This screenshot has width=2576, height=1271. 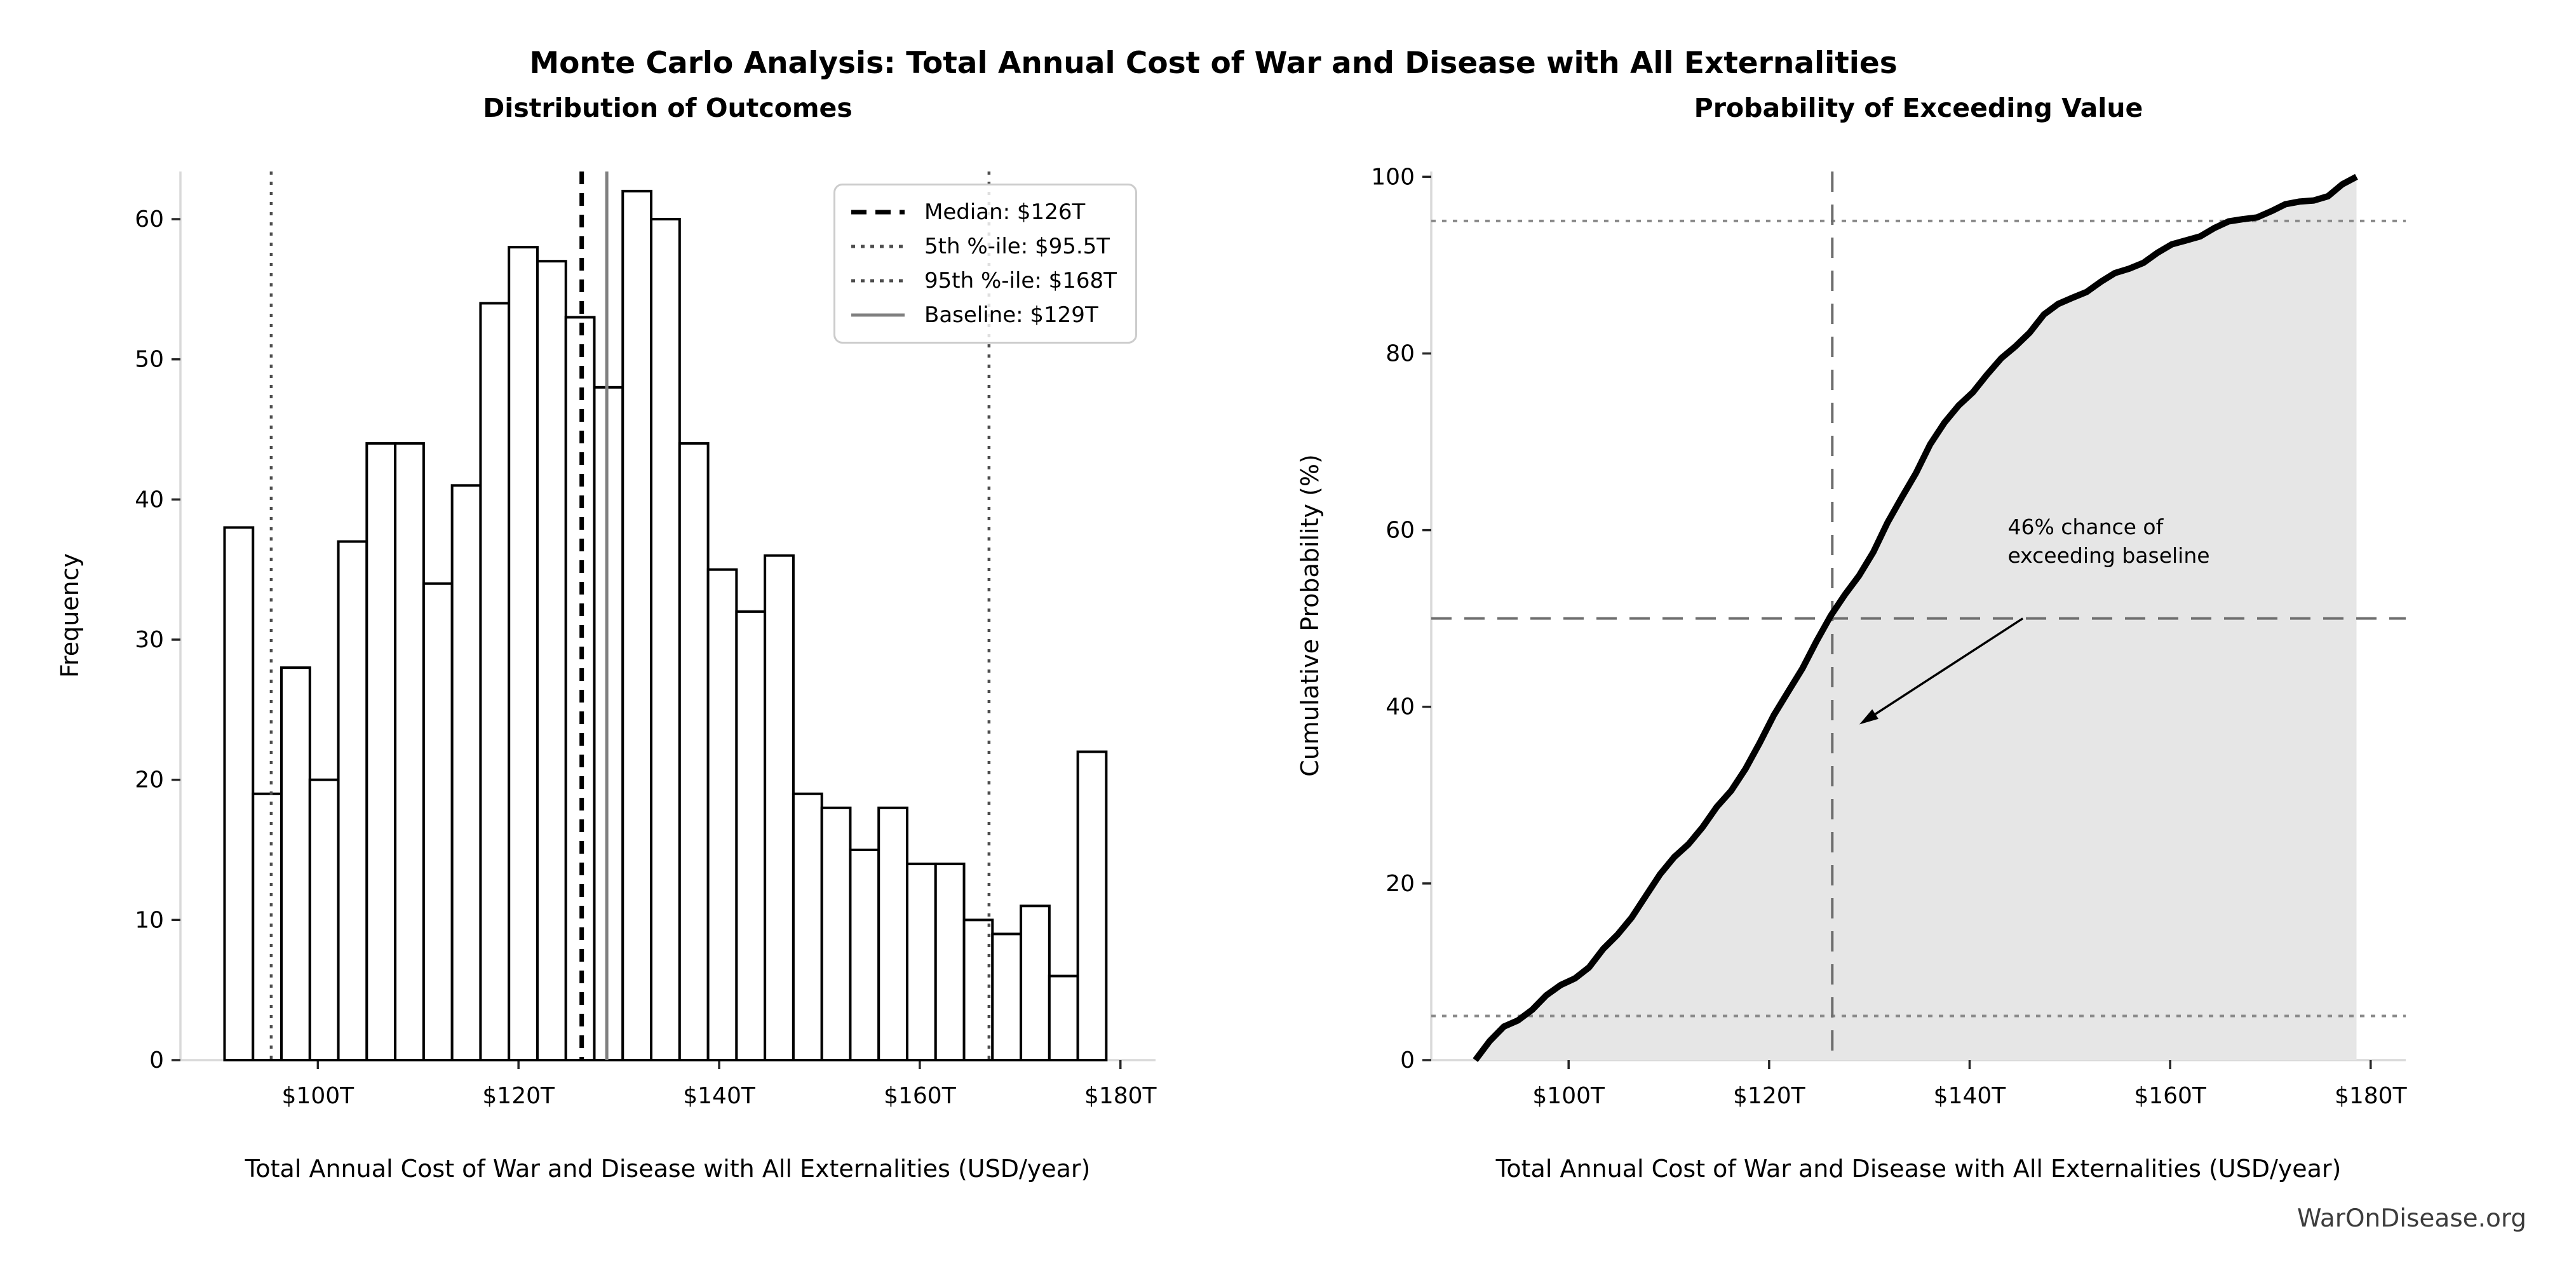 What do you see at coordinates (2411, 1218) in the screenshot?
I see `watermark: WarOnDisease.org` at bounding box center [2411, 1218].